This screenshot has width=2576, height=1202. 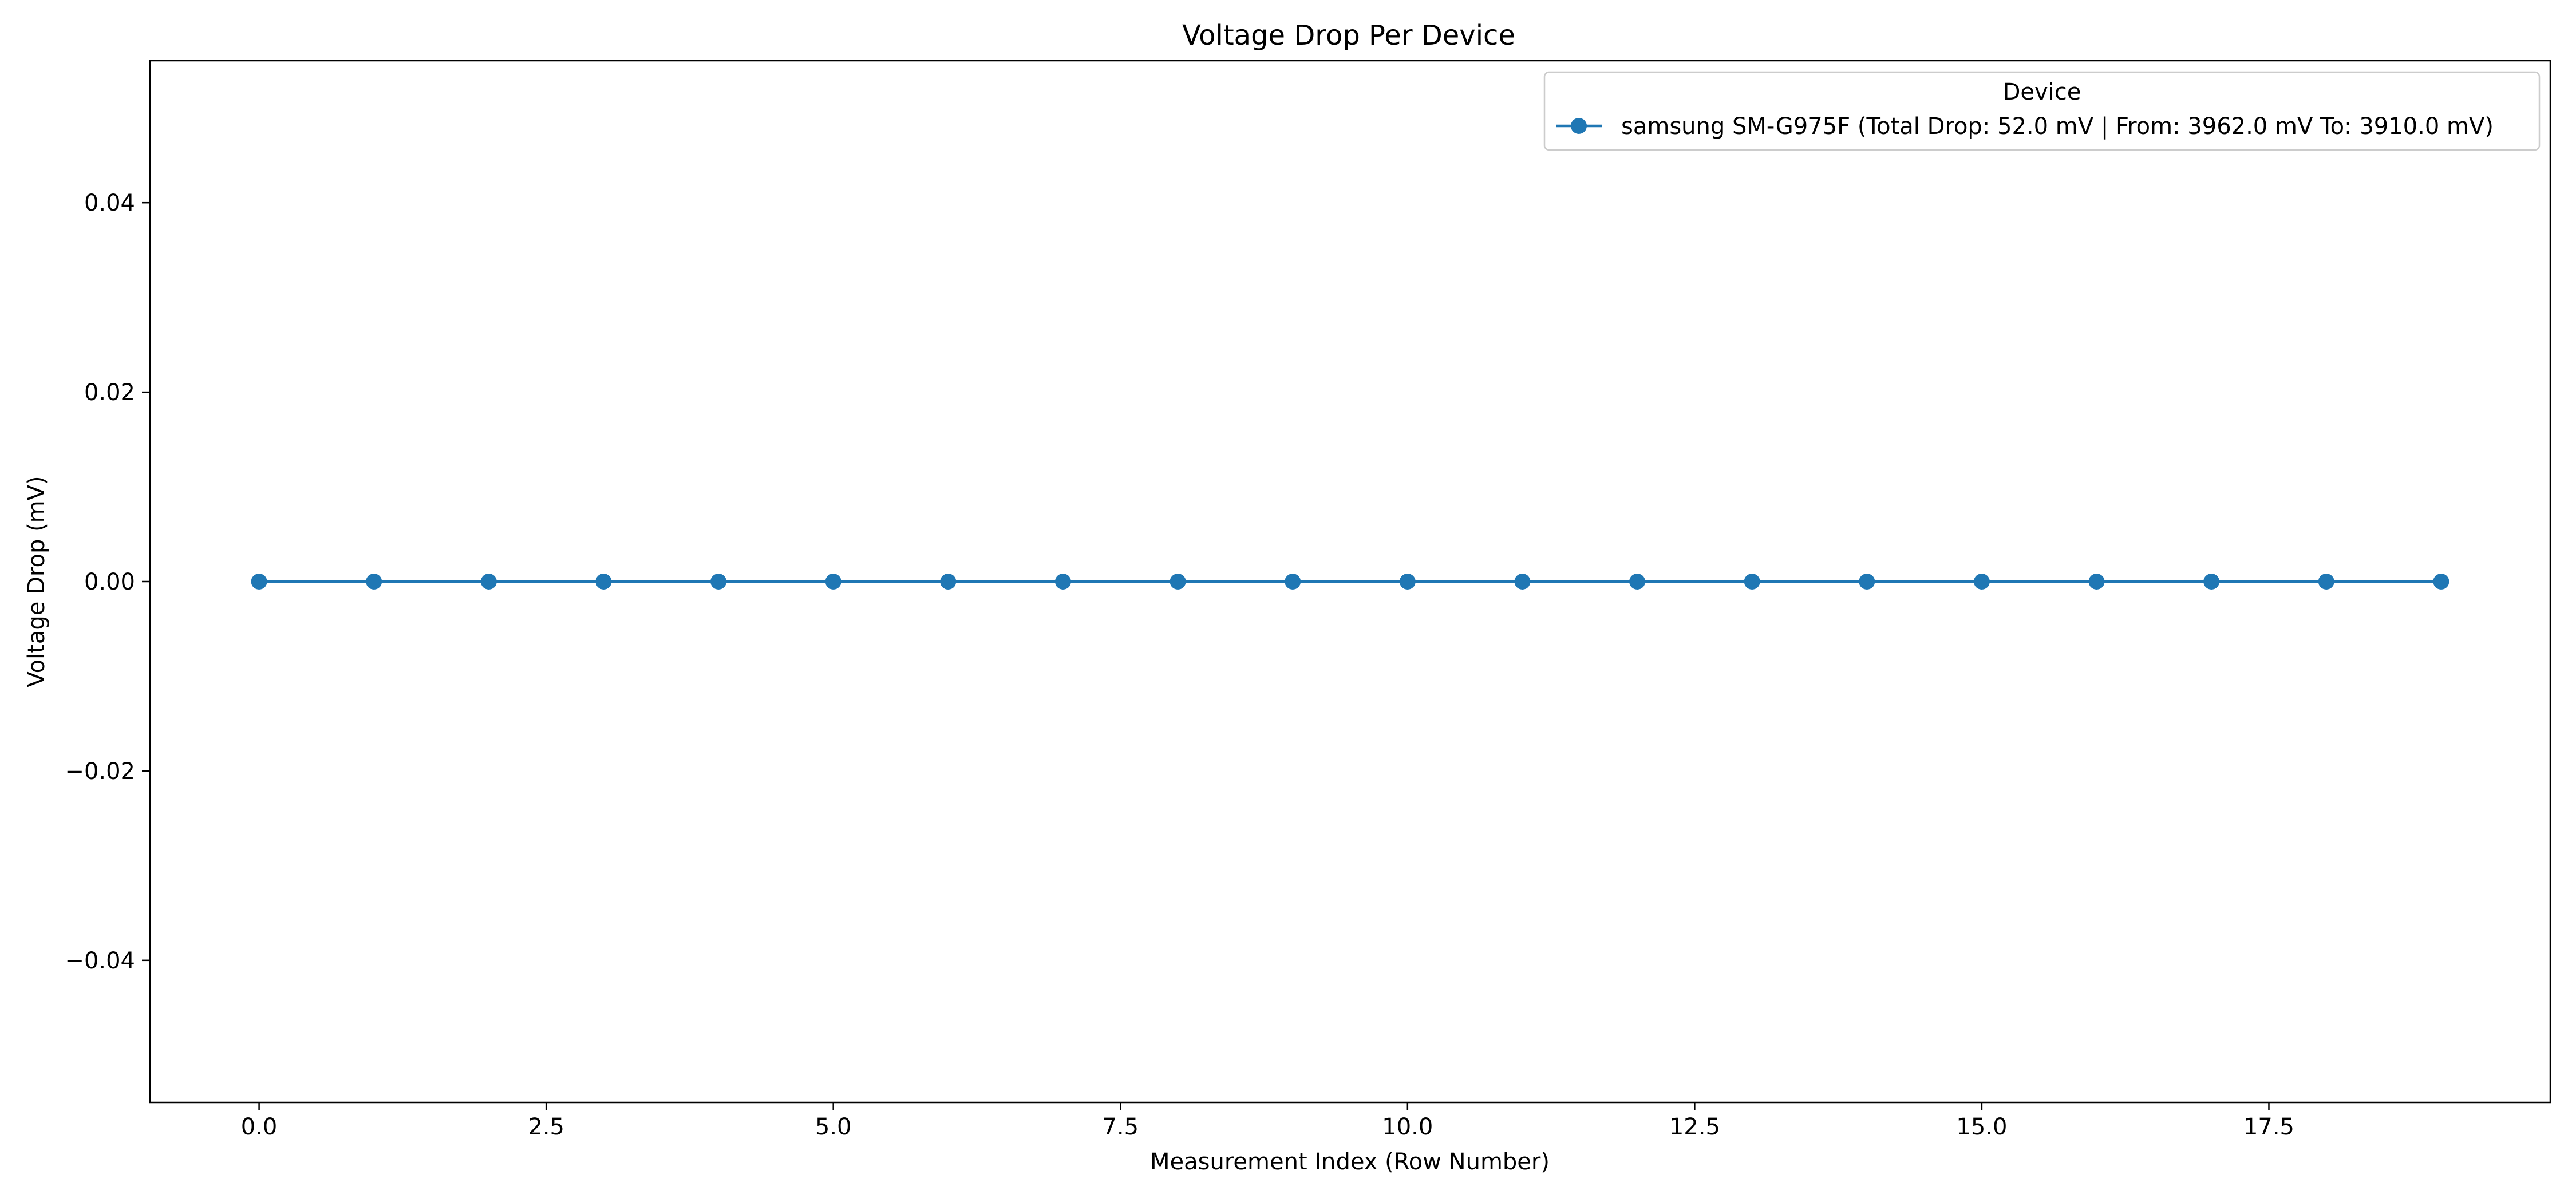 What do you see at coordinates (1579, 126) in the screenshot?
I see `legend-series-marker` at bounding box center [1579, 126].